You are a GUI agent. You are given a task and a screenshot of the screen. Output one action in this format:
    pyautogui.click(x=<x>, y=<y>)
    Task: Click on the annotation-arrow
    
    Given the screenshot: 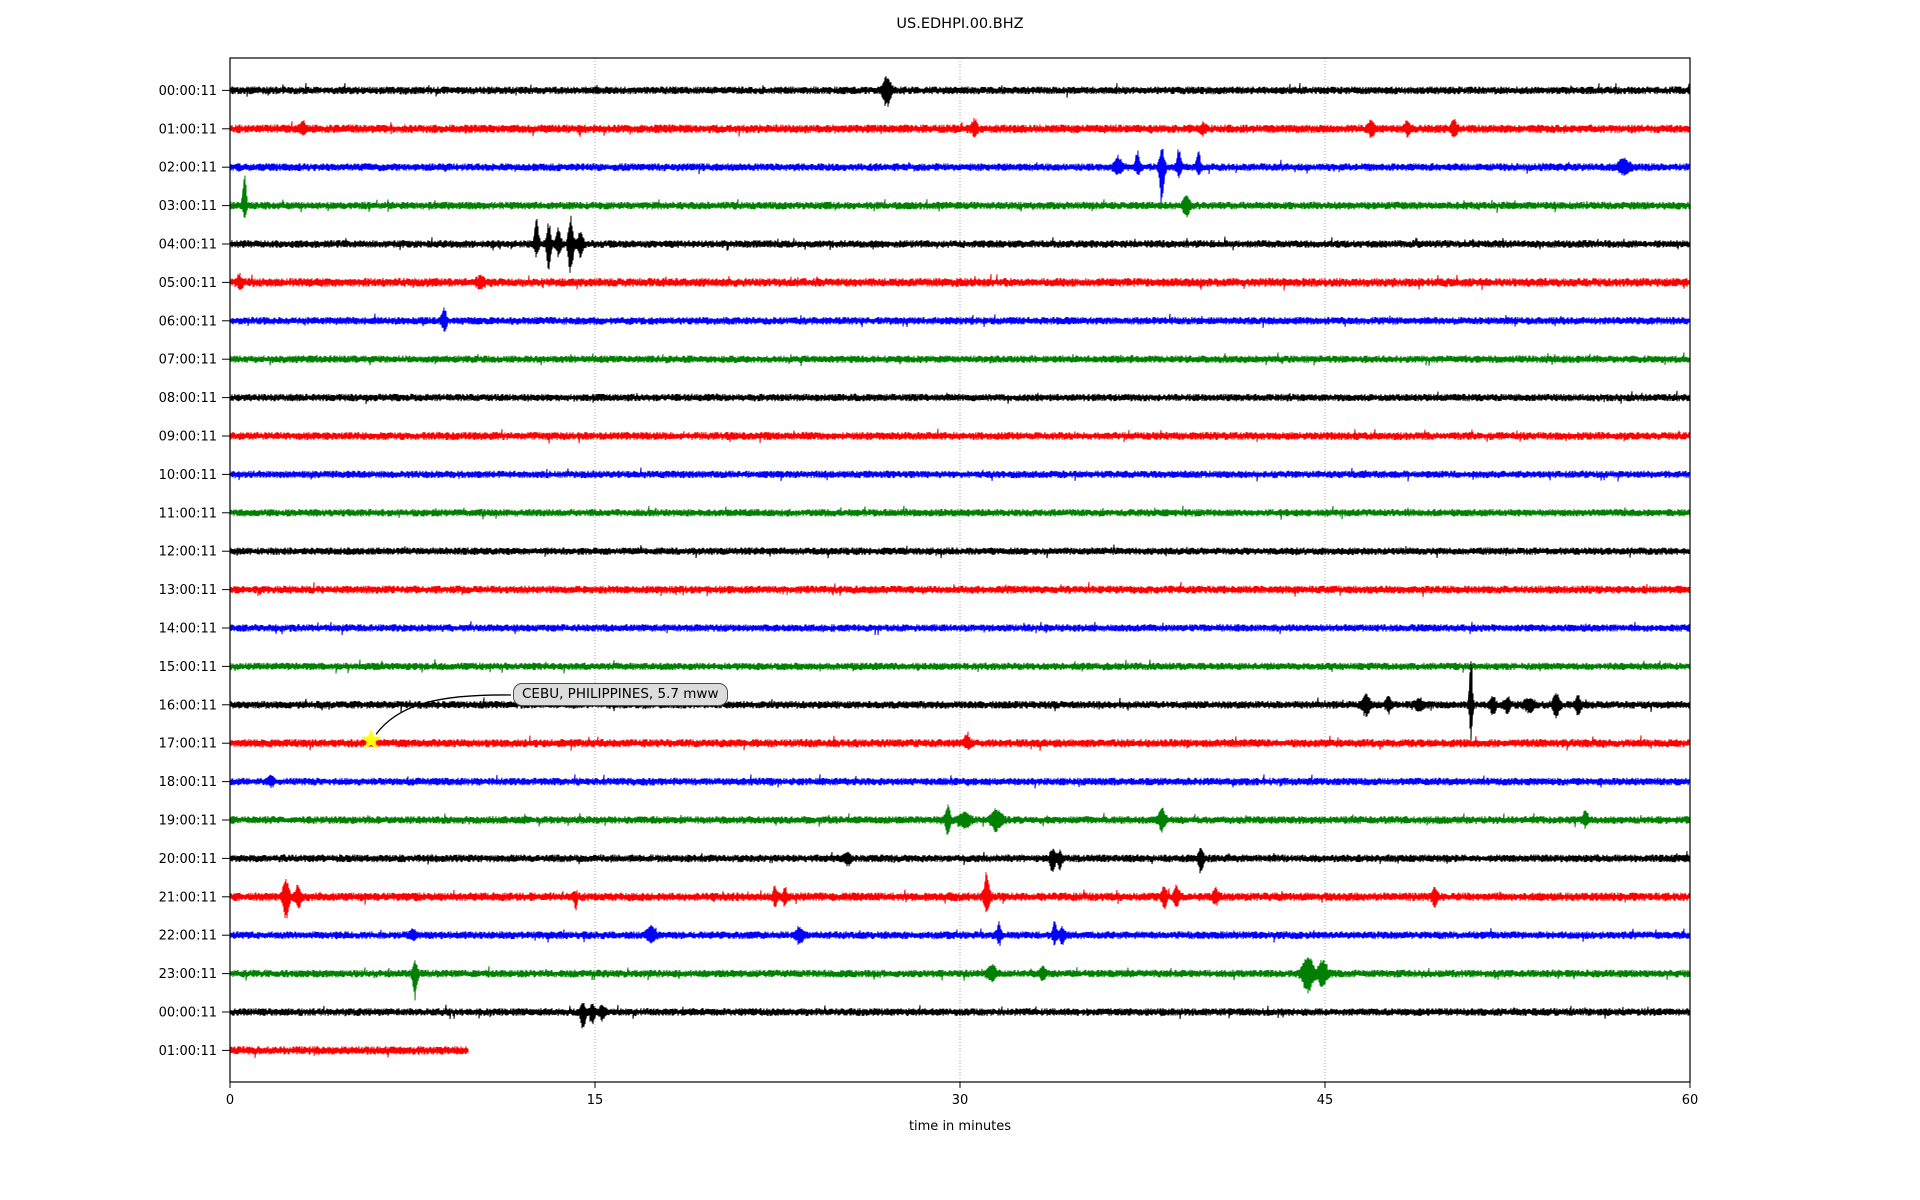 What is the action you would take?
    pyautogui.click(x=443, y=714)
    